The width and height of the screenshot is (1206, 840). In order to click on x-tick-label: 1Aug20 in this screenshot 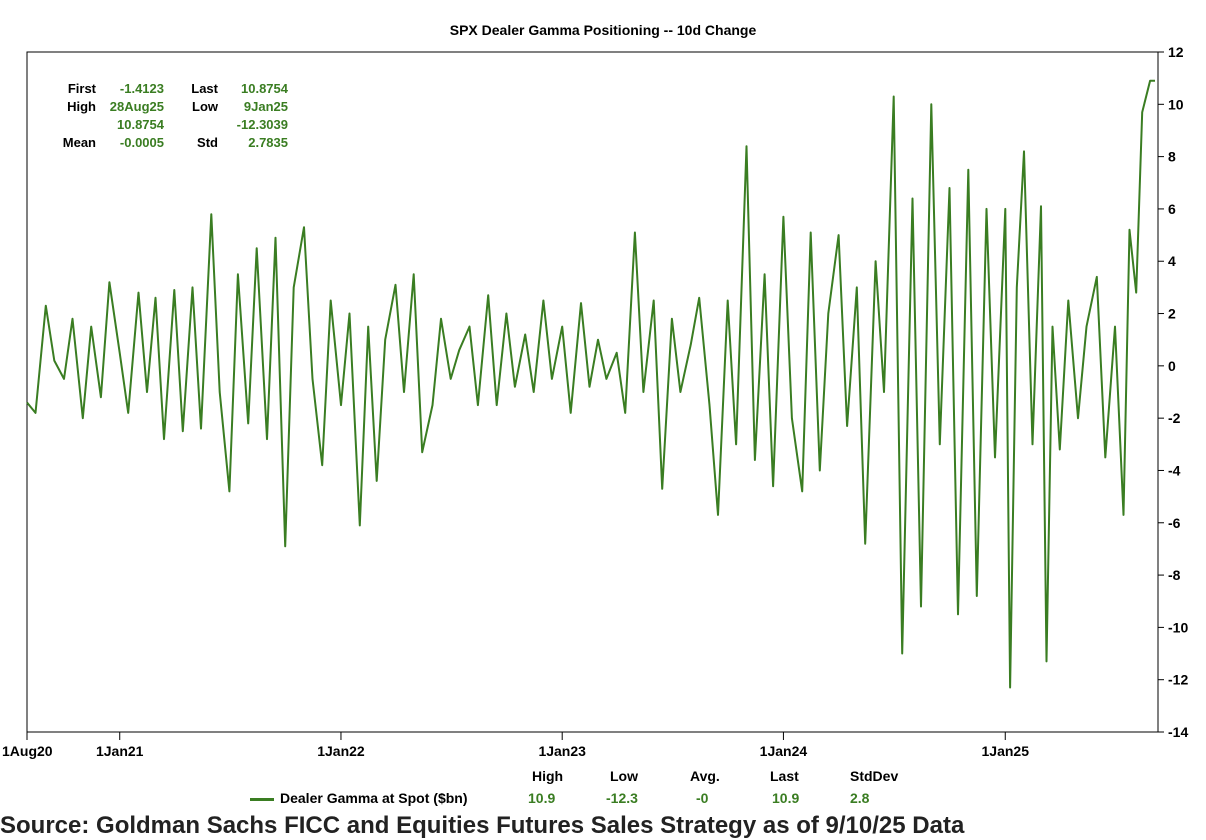, I will do `click(27, 751)`.